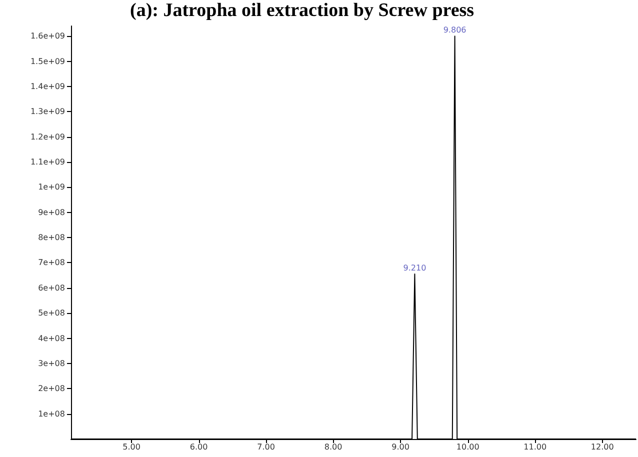  Describe the element at coordinates (51, 237) in the screenshot. I see `y-tick-label: 8e+08` at that location.